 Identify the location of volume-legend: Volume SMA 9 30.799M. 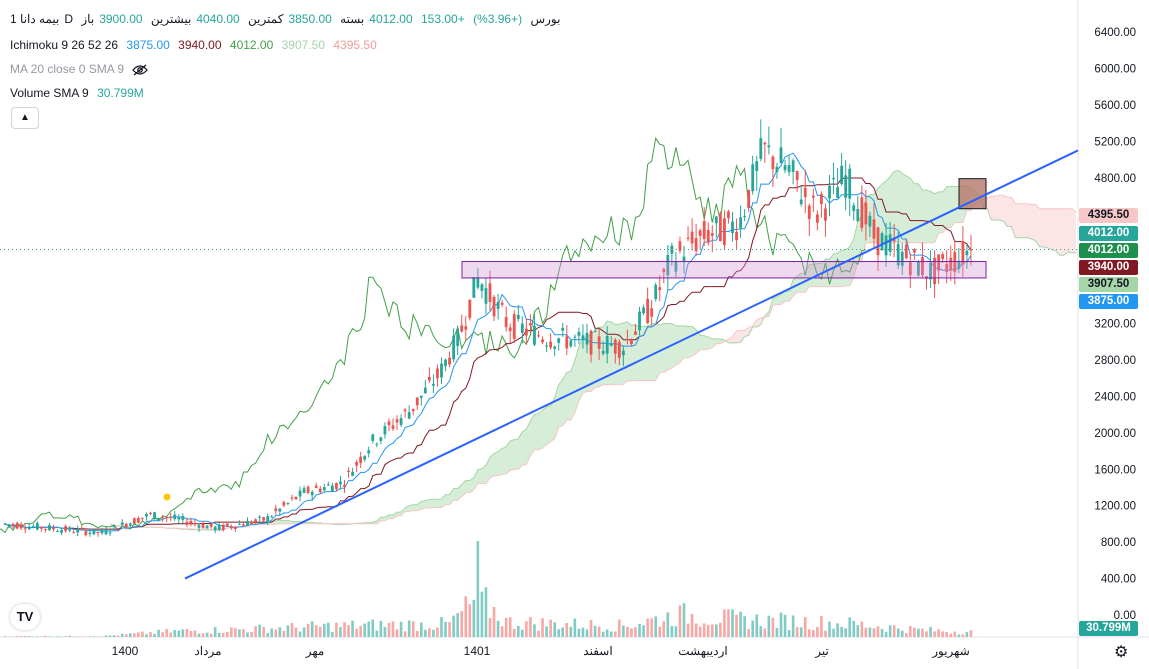
(79, 93).